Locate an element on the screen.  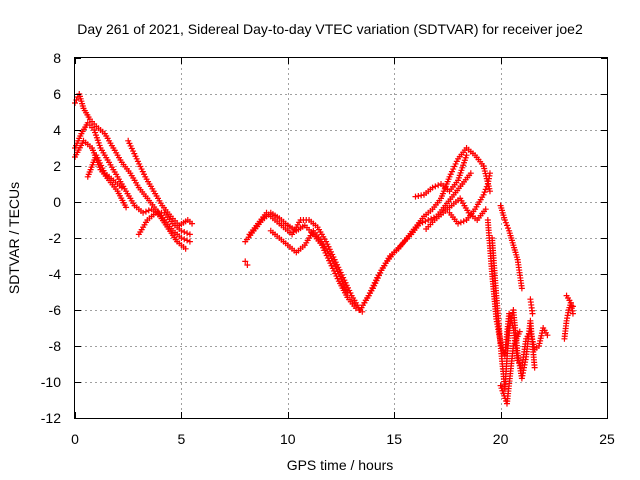
y-tick-label: 8 is located at coordinates (57, 58).